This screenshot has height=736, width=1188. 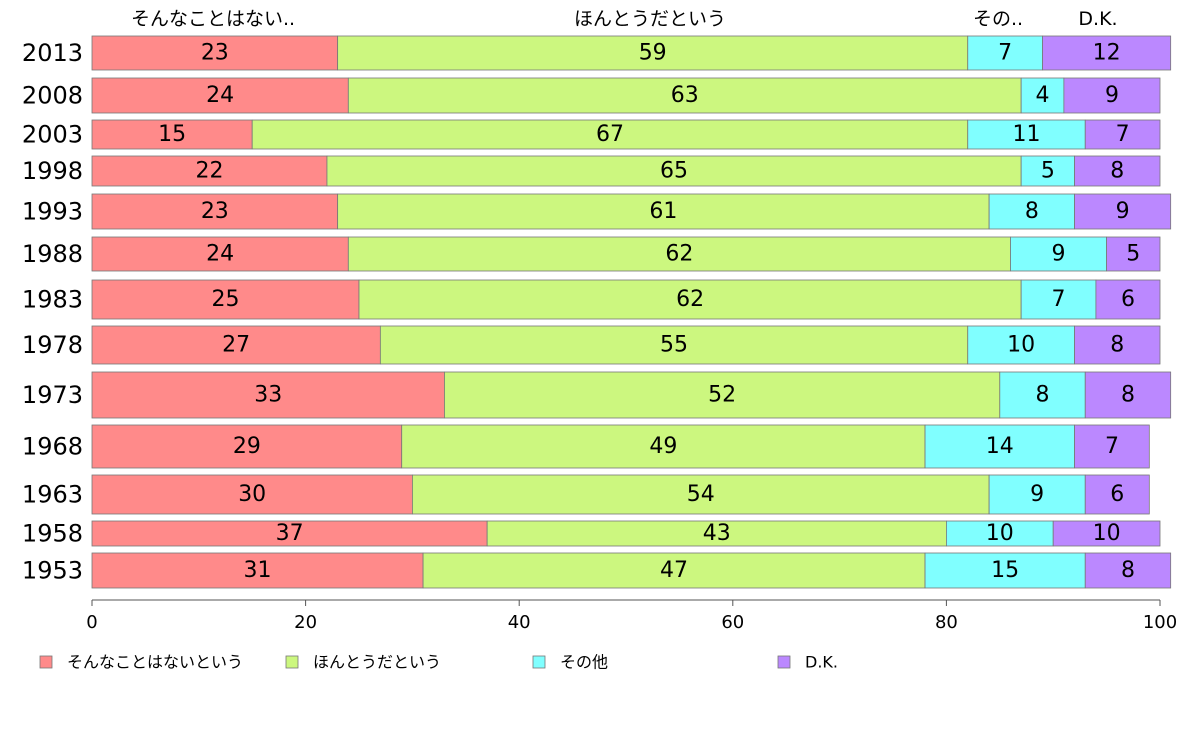 I want to click on data-label: 25, so click(x=226, y=299).